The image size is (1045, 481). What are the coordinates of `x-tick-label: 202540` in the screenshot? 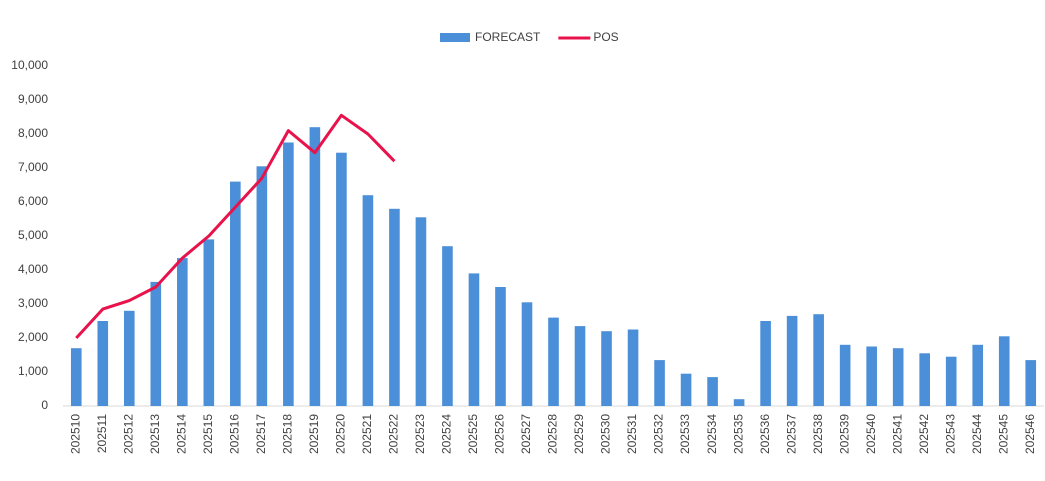 It's located at (871, 434).